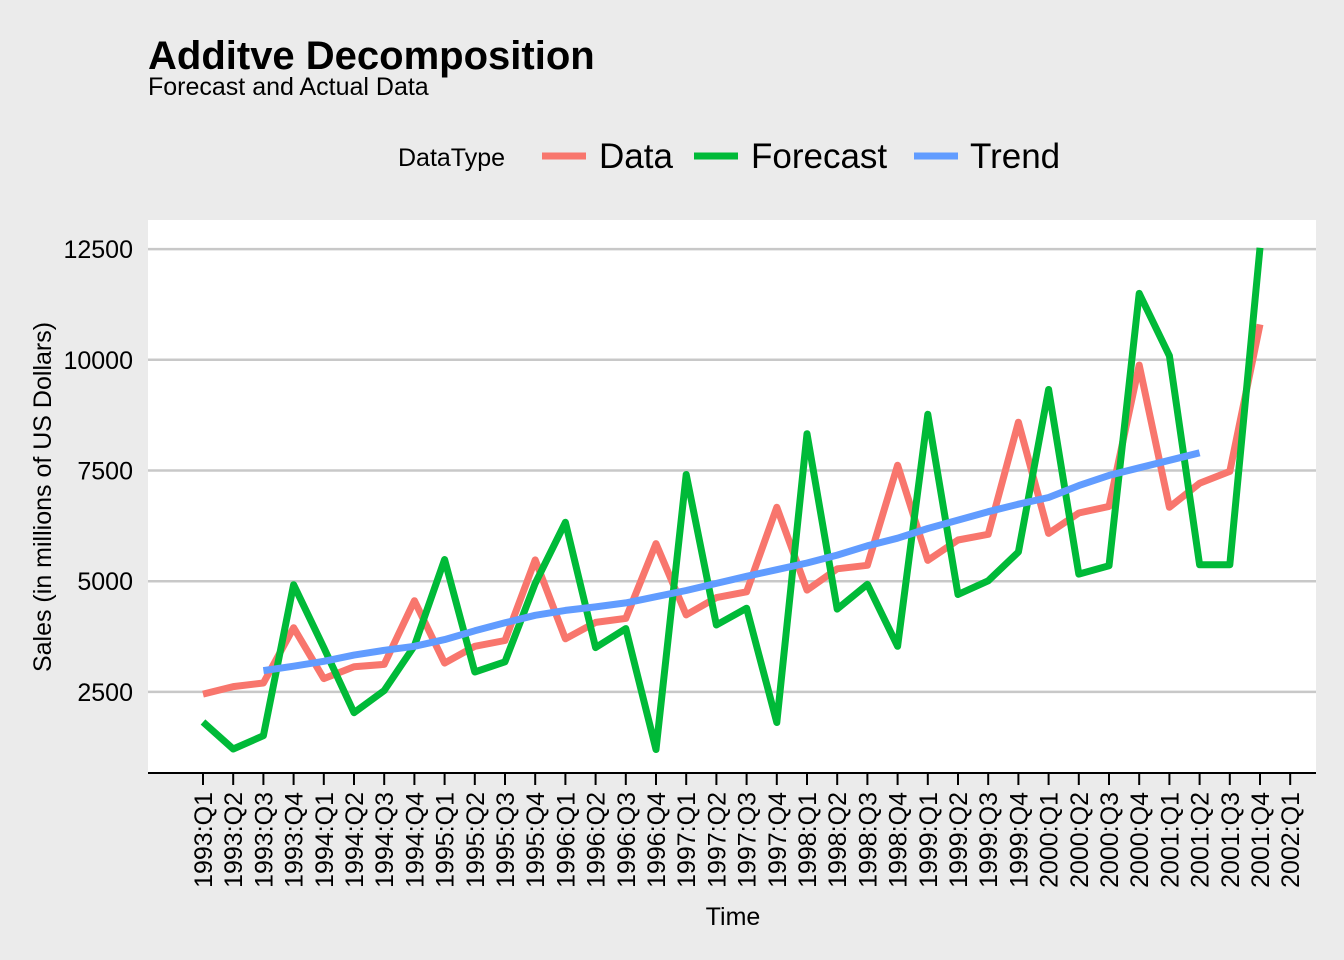 Image resolution: width=1344 pixels, height=960 pixels. I want to click on x-axis-label: Time, so click(733, 917).